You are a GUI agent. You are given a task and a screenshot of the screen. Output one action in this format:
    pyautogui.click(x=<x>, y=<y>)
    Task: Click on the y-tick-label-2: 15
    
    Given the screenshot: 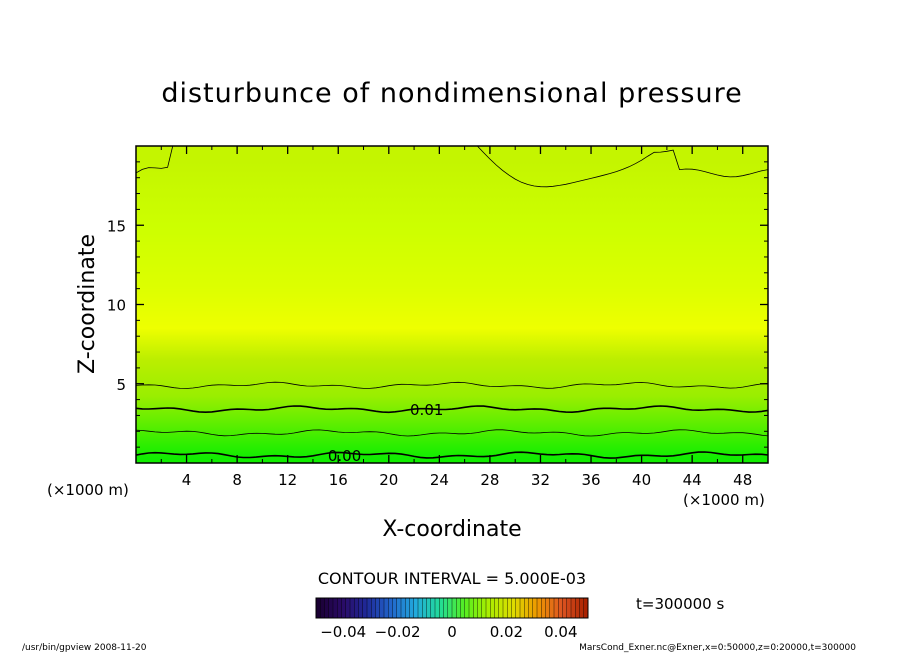 What is the action you would take?
    pyautogui.click(x=116, y=226)
    